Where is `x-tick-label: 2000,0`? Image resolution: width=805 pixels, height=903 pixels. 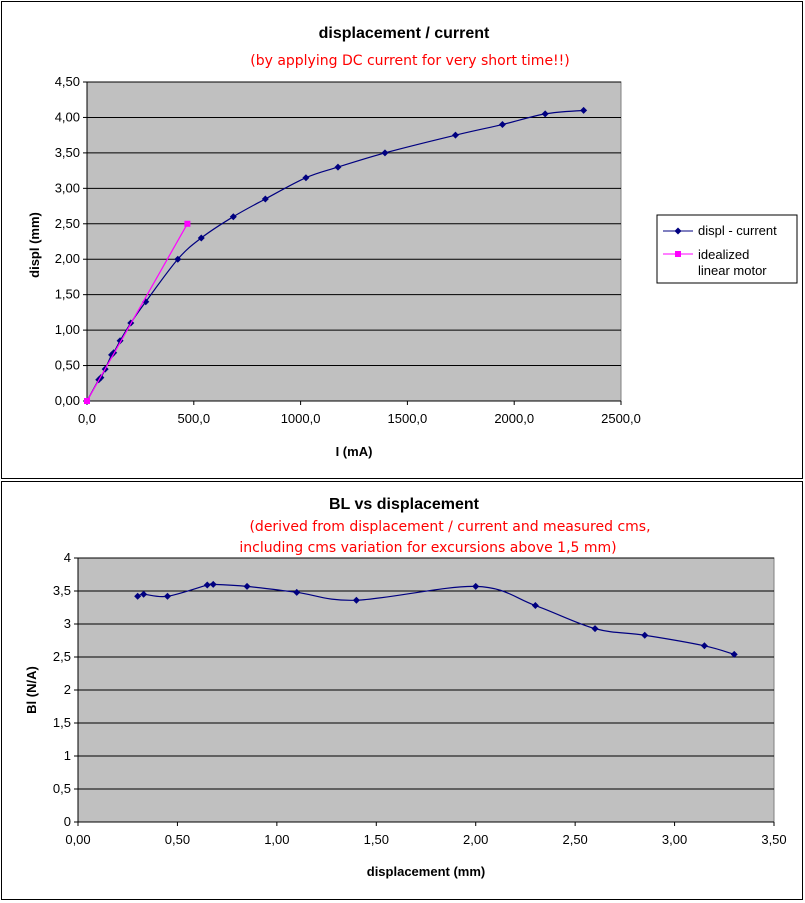 x-tick-label: 2000,0 is located at coordinates (514, 418).